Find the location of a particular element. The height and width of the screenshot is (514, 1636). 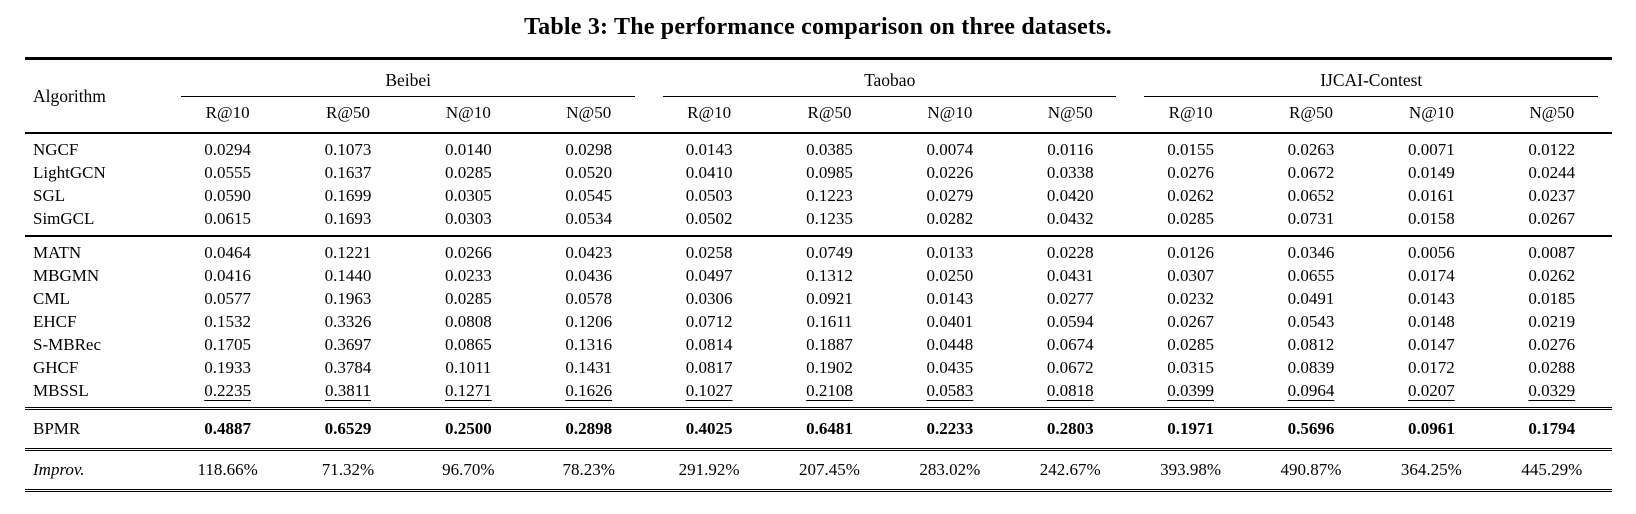

metric-header: R@10 is located at coordinates (1190, 115).